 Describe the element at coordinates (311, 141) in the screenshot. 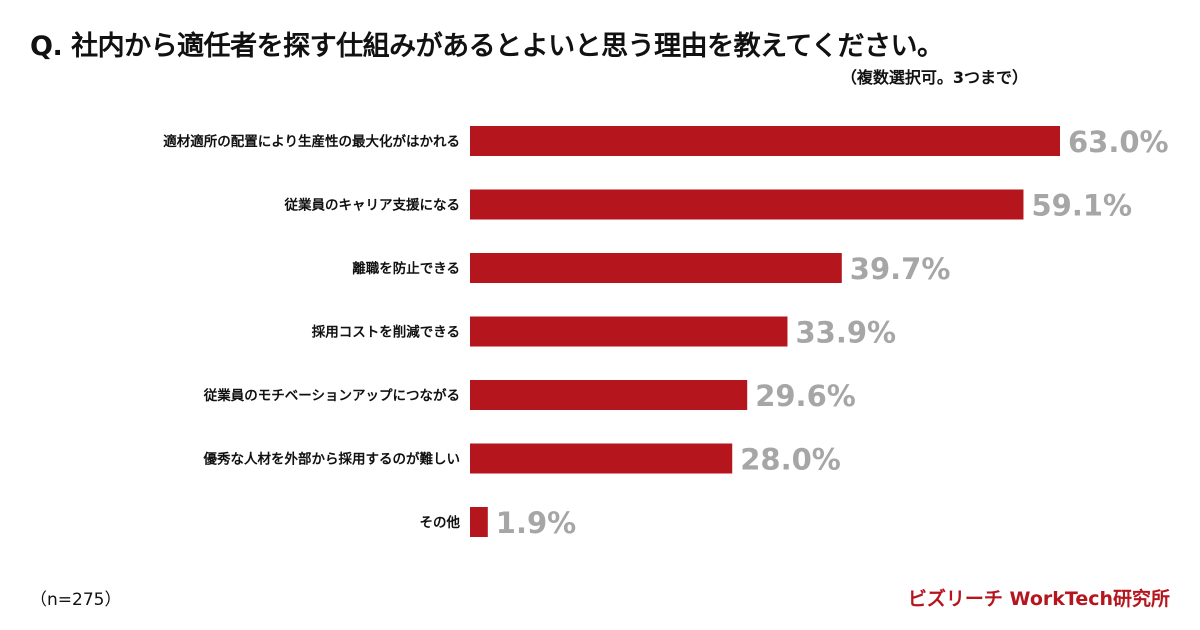

I see `category-label: 適材適所の配置により生産性の最大化がはかれる` at that location.